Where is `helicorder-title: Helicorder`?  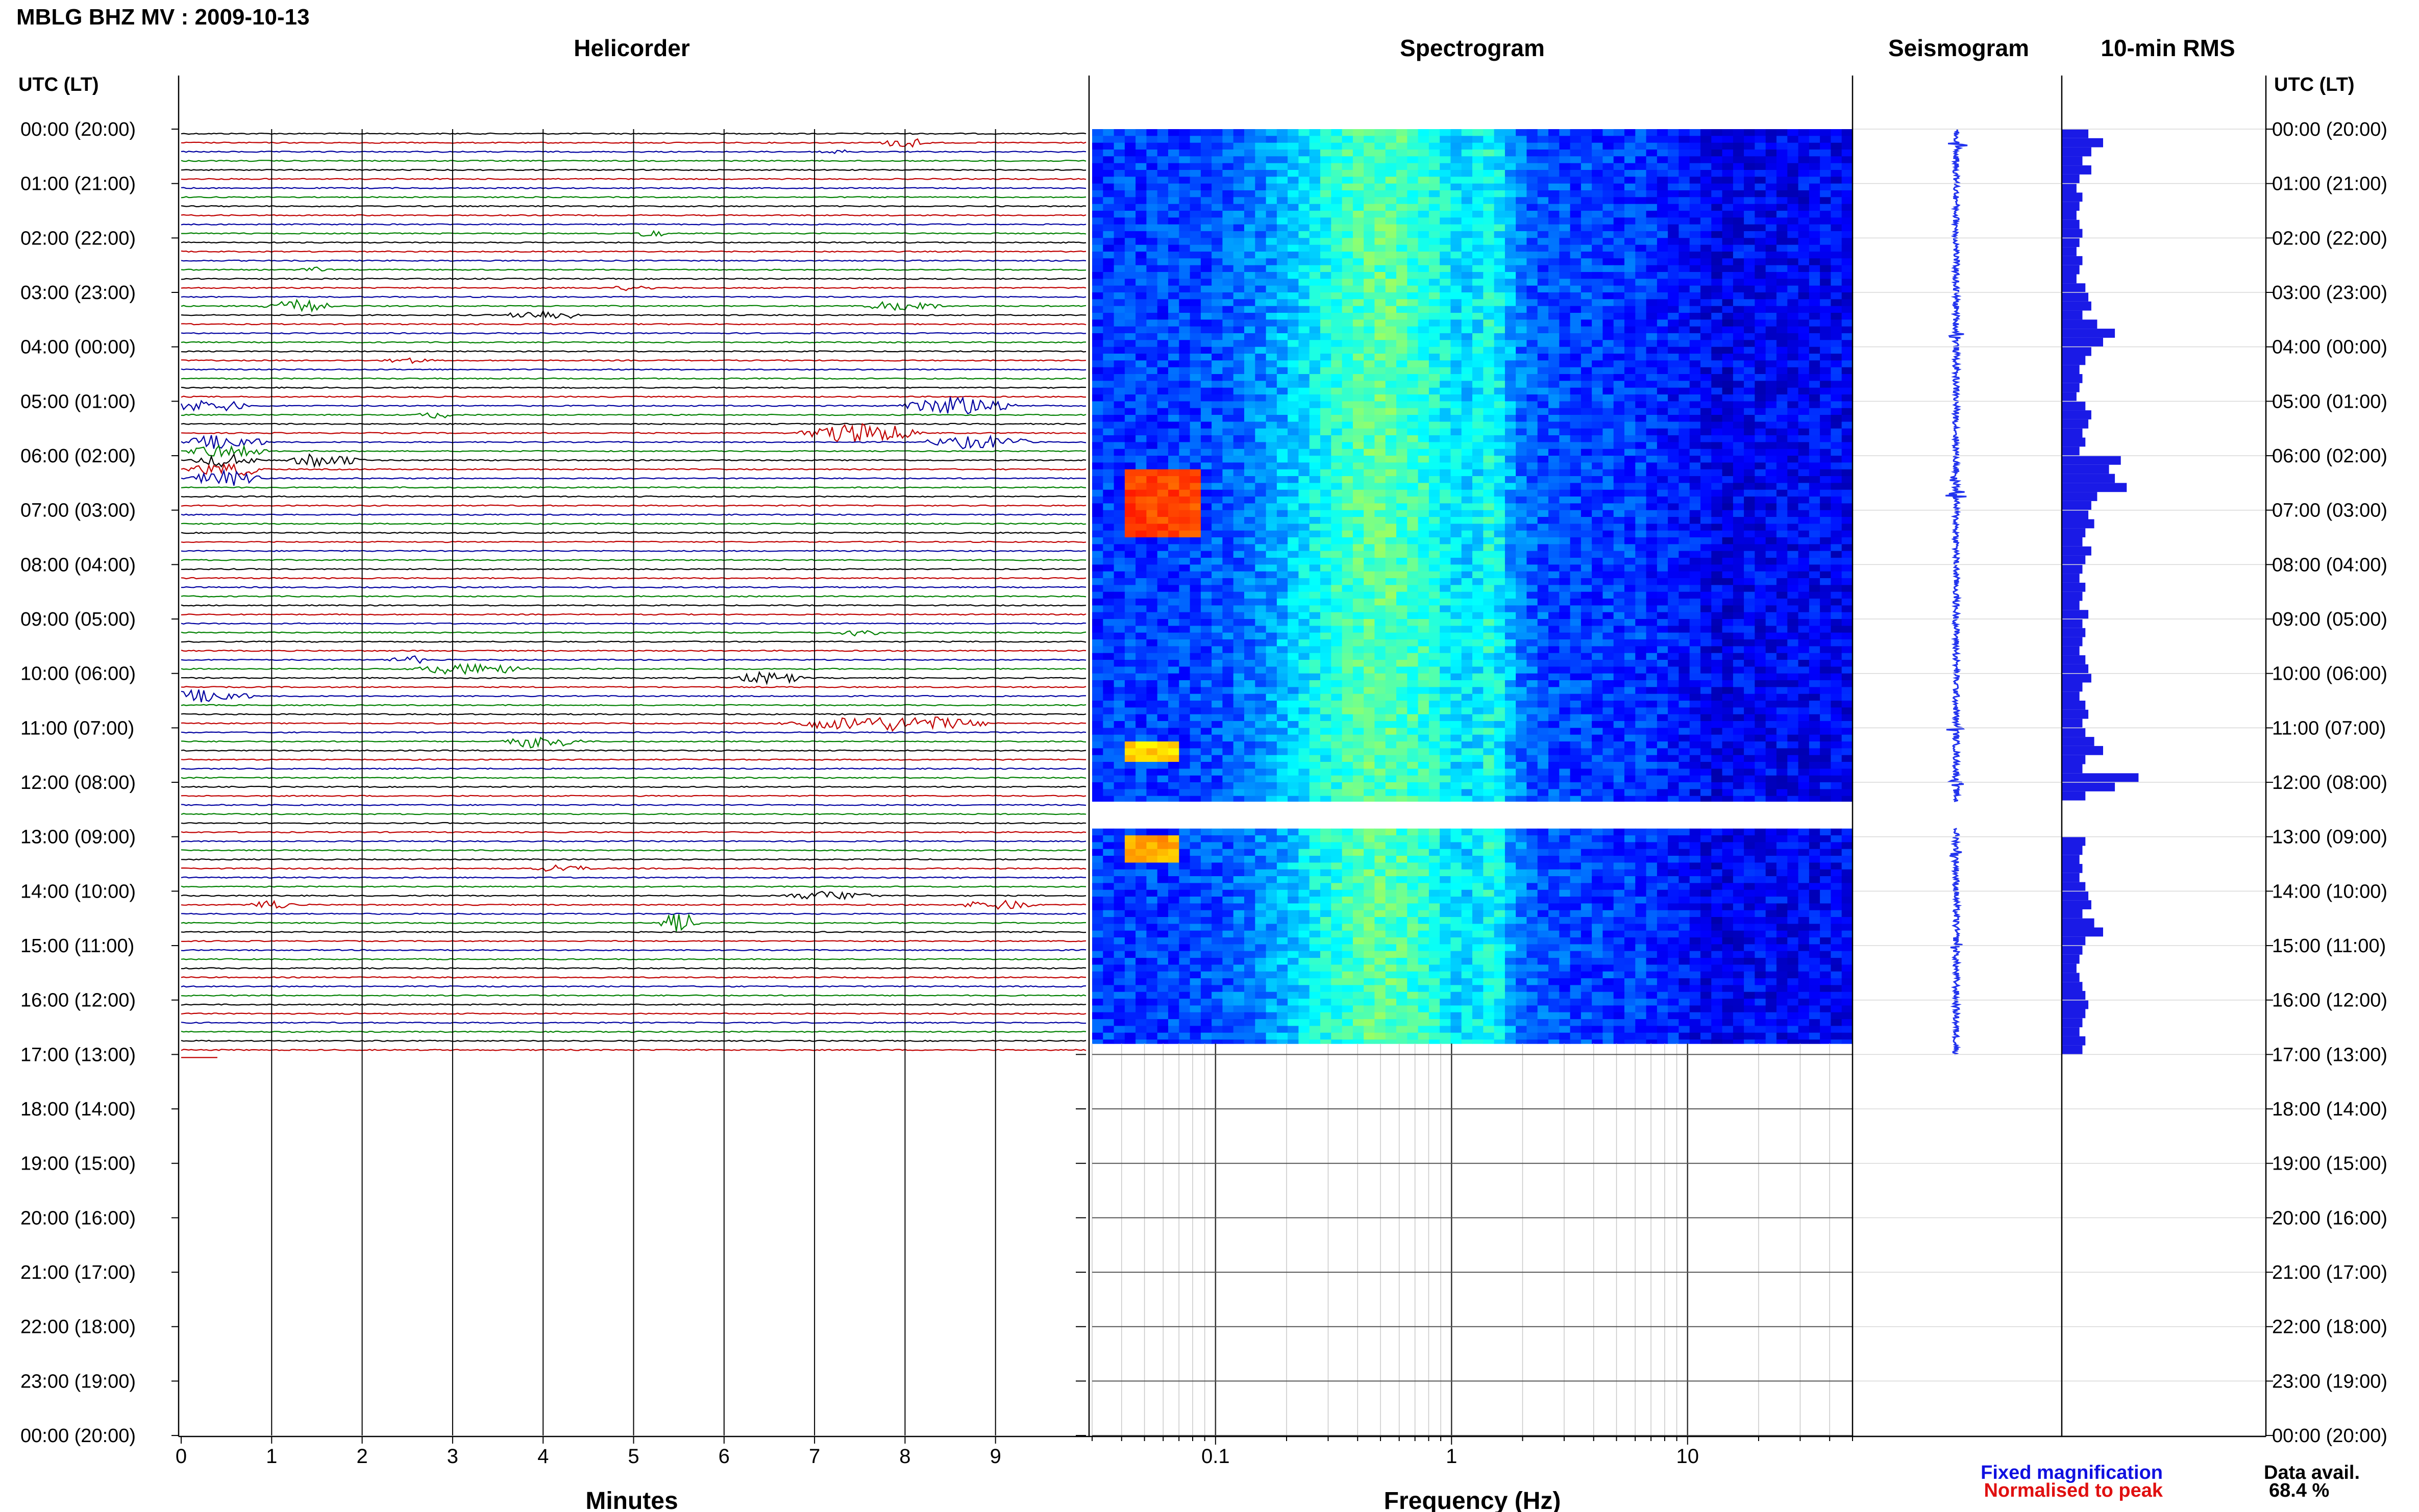
helicorder-title: Helicorder is located at coordinates (632, 48).